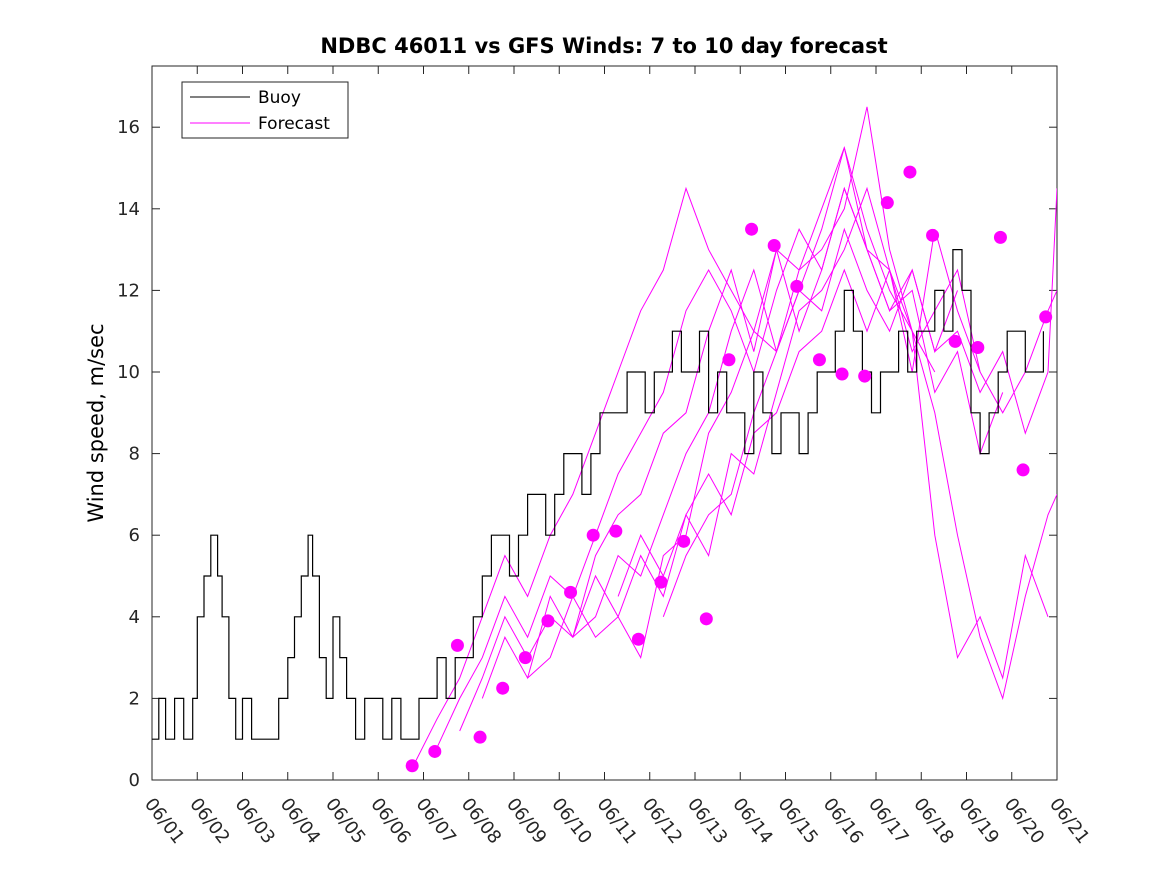  What do you see at coordinates (888, 821) in the screenshot?
I see `x-tick-label: 06/17` at bounding box center [888, 821].